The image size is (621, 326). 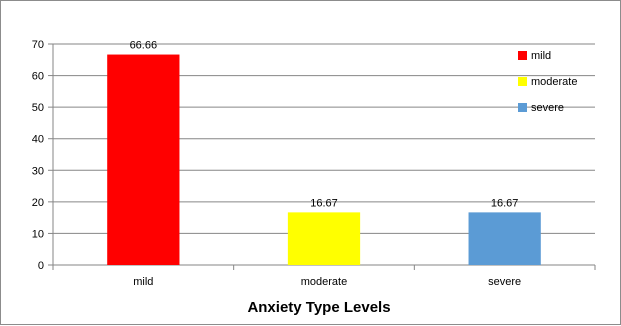 What do you see at coordinates (324, 282) in the screenshot?
I see `x-tick-label-moderate: moderate` at bounding box center [324, 282].